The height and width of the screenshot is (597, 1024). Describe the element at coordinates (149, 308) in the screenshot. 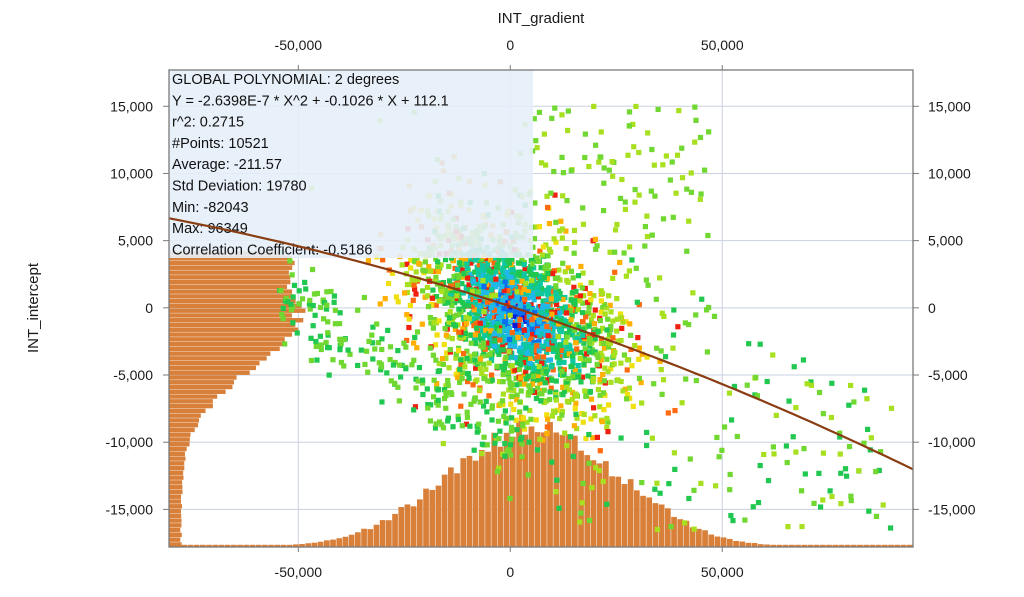

I see `y-tick-label-left: 0` at that location.